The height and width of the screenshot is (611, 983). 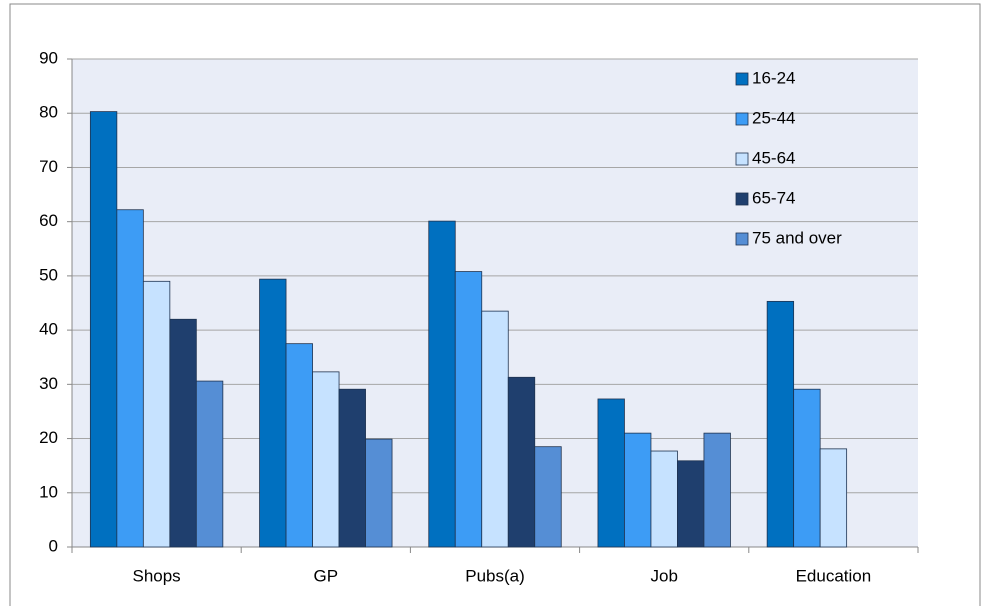 What do you see at coordinates (326, 575) in the screenshot?
I see `x-tick-label: GP` at bounding box center [326, 575].